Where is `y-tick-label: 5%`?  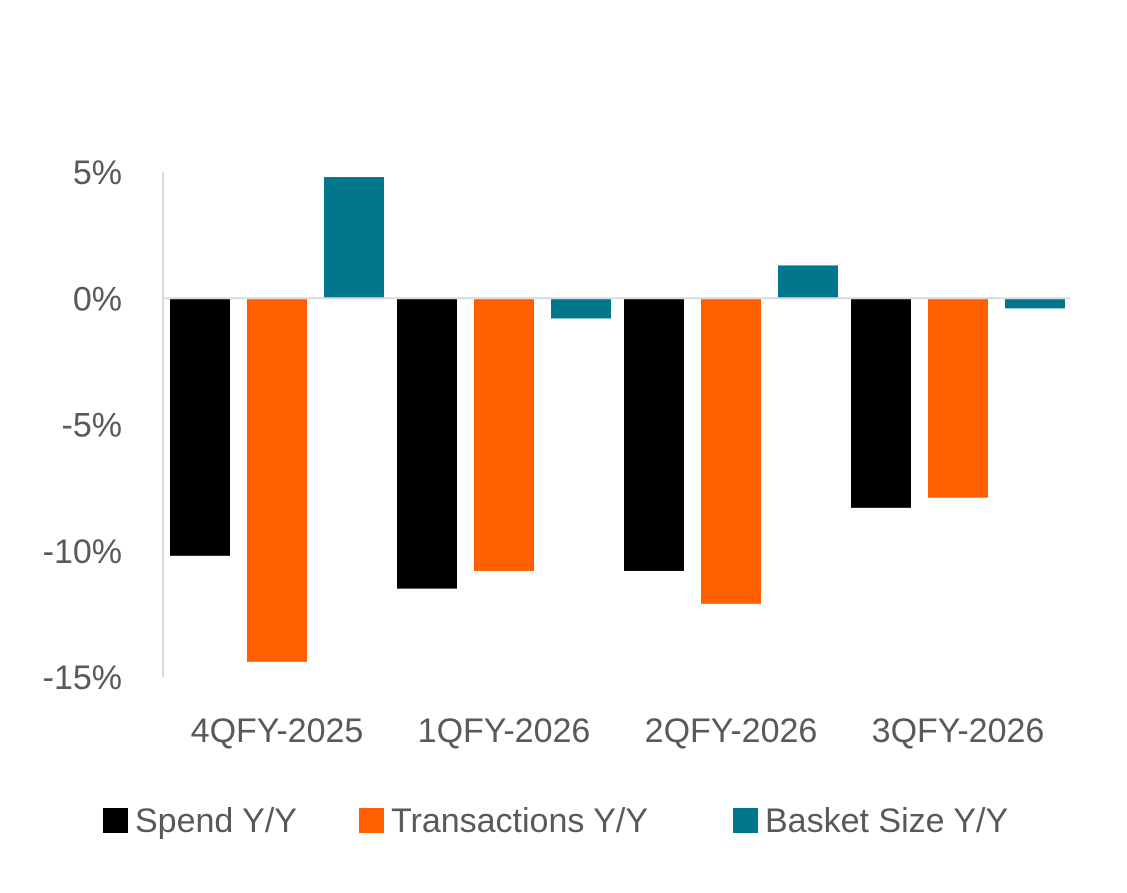
y-tick-label: 5% is located at coordinates (97, 173).